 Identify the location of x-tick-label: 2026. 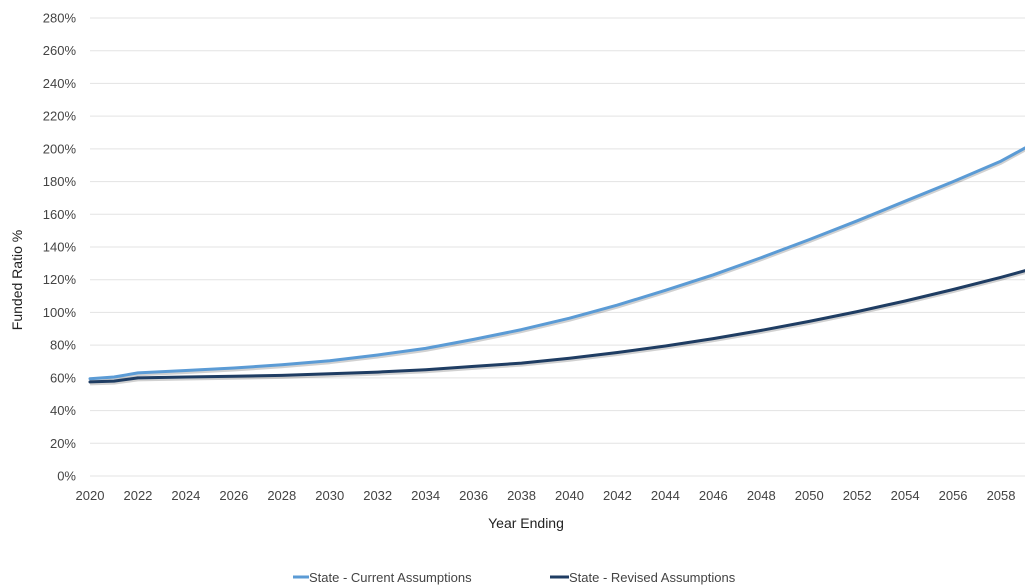
(233, 495).